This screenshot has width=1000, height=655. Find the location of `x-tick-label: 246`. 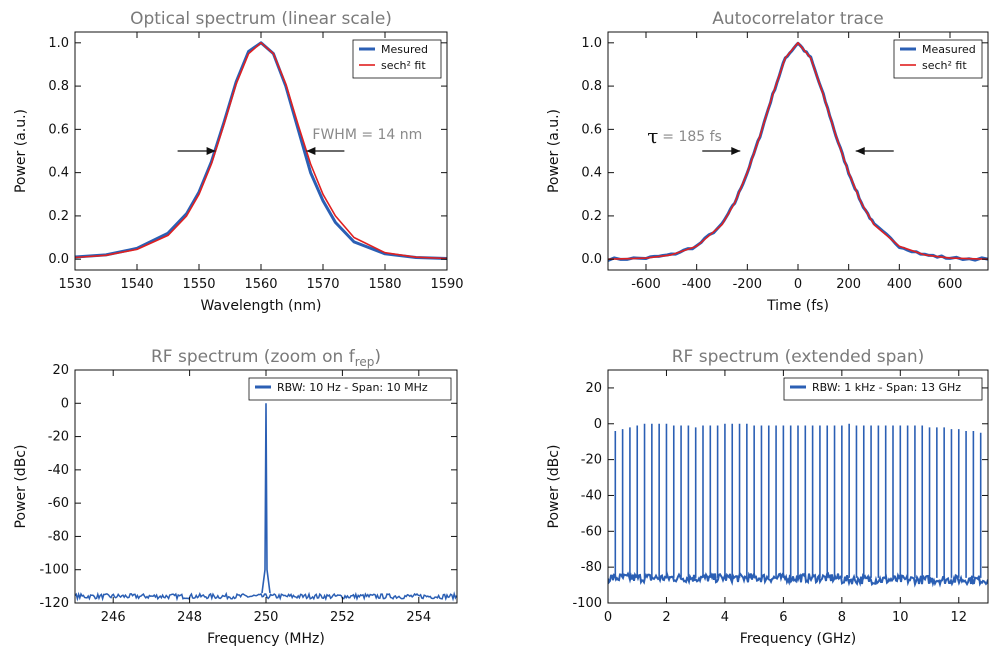

x-tick-label: 246 is located at coordinates (113, 617).